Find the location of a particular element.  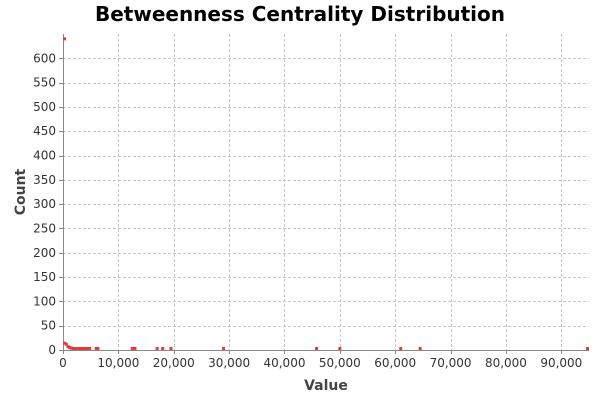

y-tick-label: 0 is located at coordinates (52, 350).